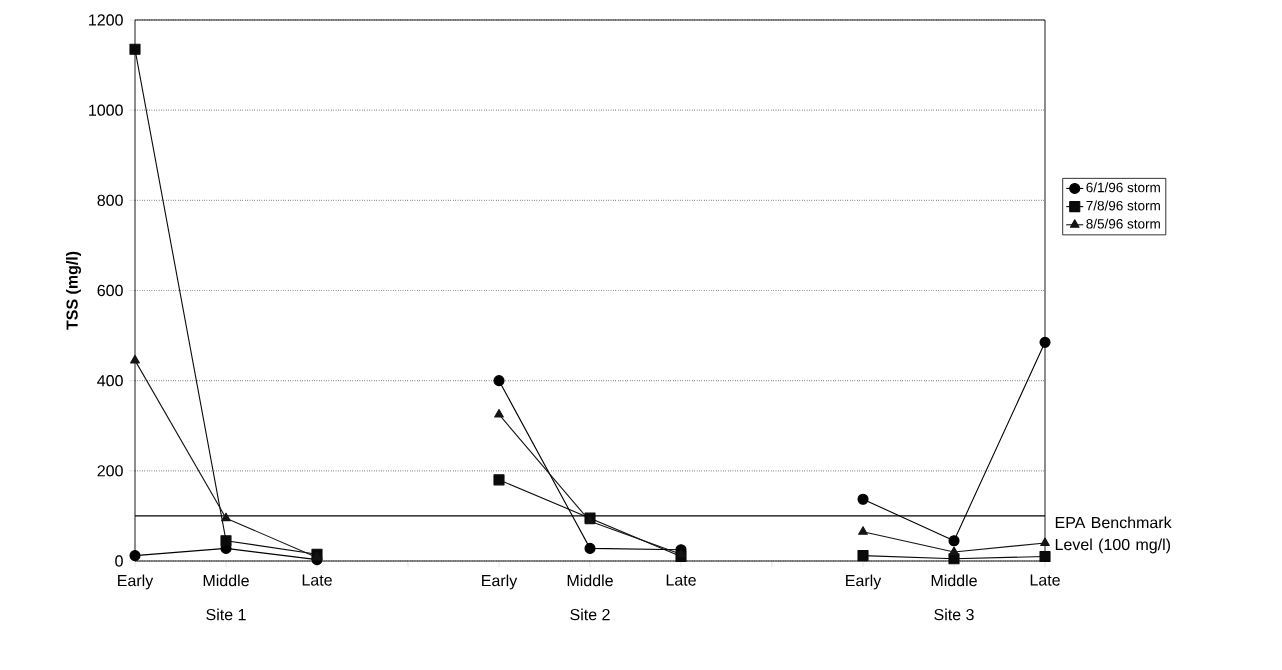  Describe the element at coordinates (226, 614) in the screenshot. I see `text: Site 1` at that location.